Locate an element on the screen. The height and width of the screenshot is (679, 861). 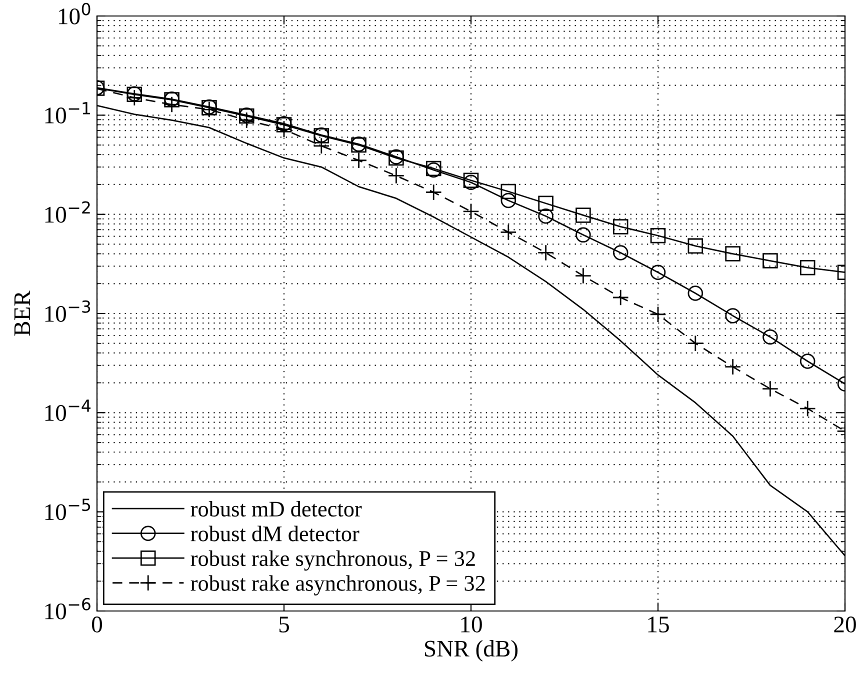
x-tick-label: 0 is located at coordinates (97, 624).